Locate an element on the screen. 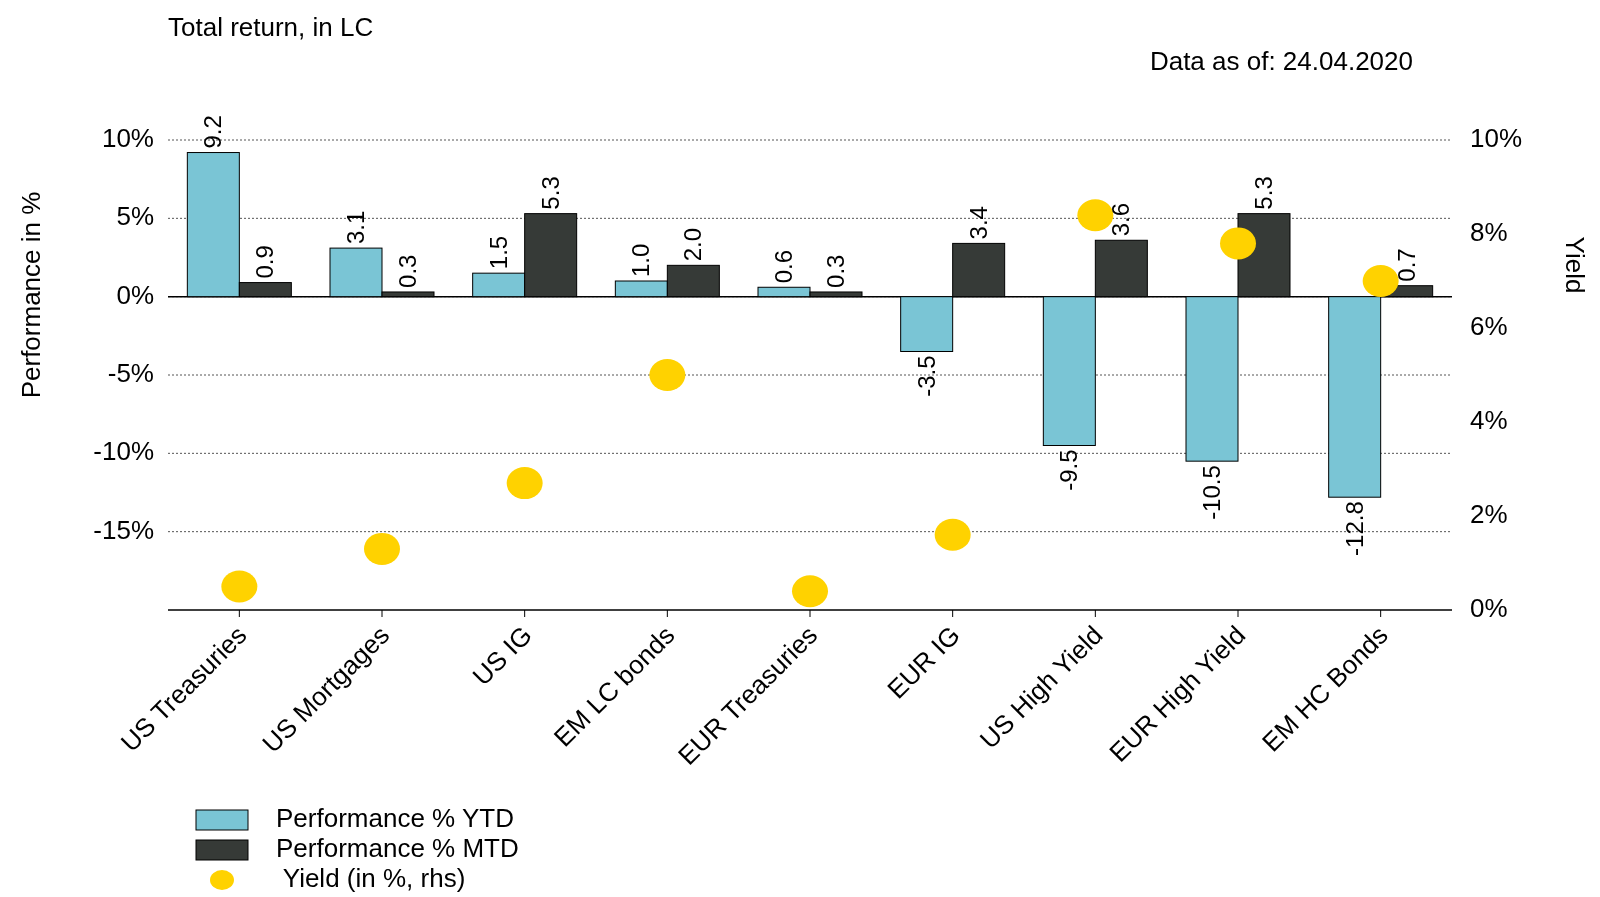 The height and width of the screenshot is (897, 1600). chart-subtitle: Data as of: 24.04.2020 is located at coordinates (1281, 61).